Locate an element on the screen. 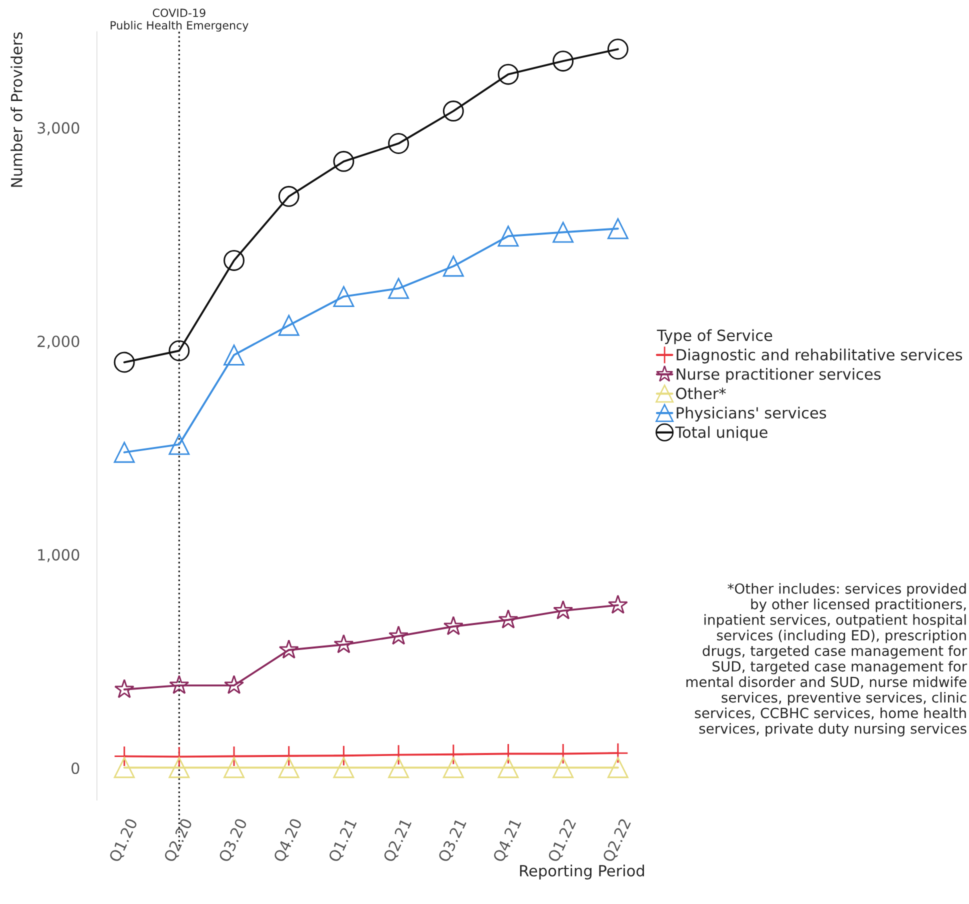  y-tick-label: 1,000 is located at coordinates (59, 555).